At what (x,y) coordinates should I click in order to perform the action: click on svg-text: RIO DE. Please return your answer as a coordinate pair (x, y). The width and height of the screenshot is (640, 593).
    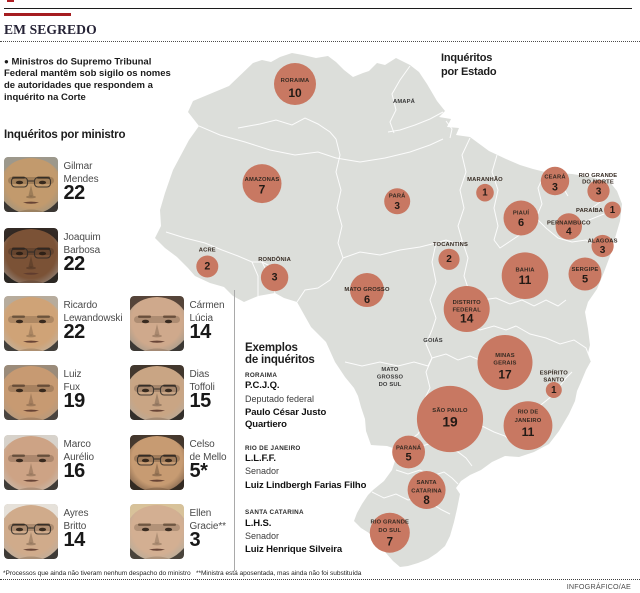
    Looking at the image, I should click on (528, 413).